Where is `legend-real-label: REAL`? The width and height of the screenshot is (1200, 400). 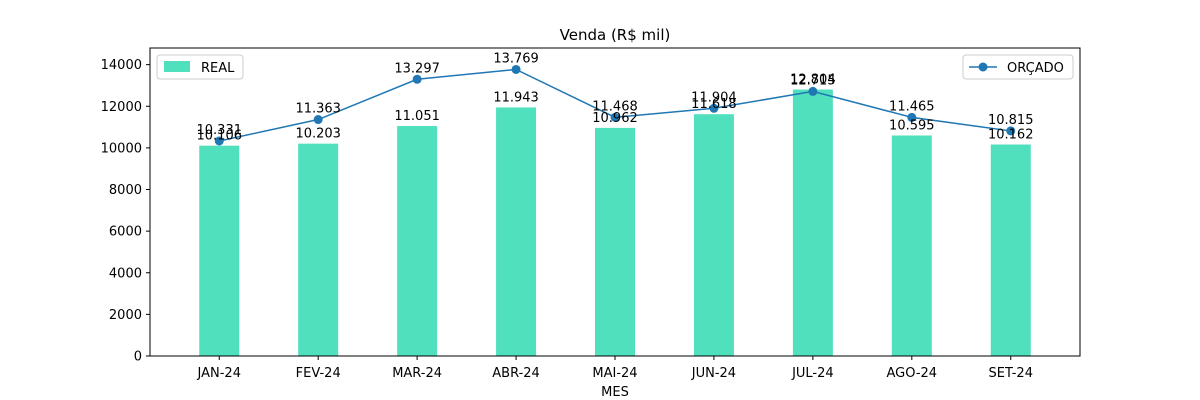 legend-real-label: REAL is located at coordinates (218, 68).